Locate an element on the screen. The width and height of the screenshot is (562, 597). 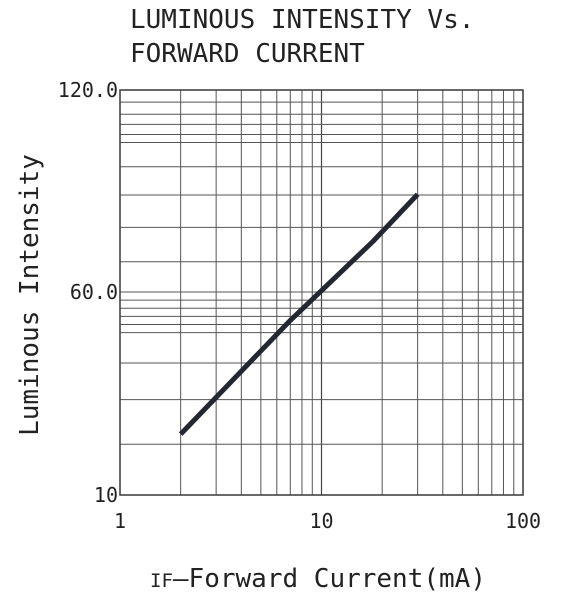
x-axis-label-prefix: IF is located at coordinates (161, 581).